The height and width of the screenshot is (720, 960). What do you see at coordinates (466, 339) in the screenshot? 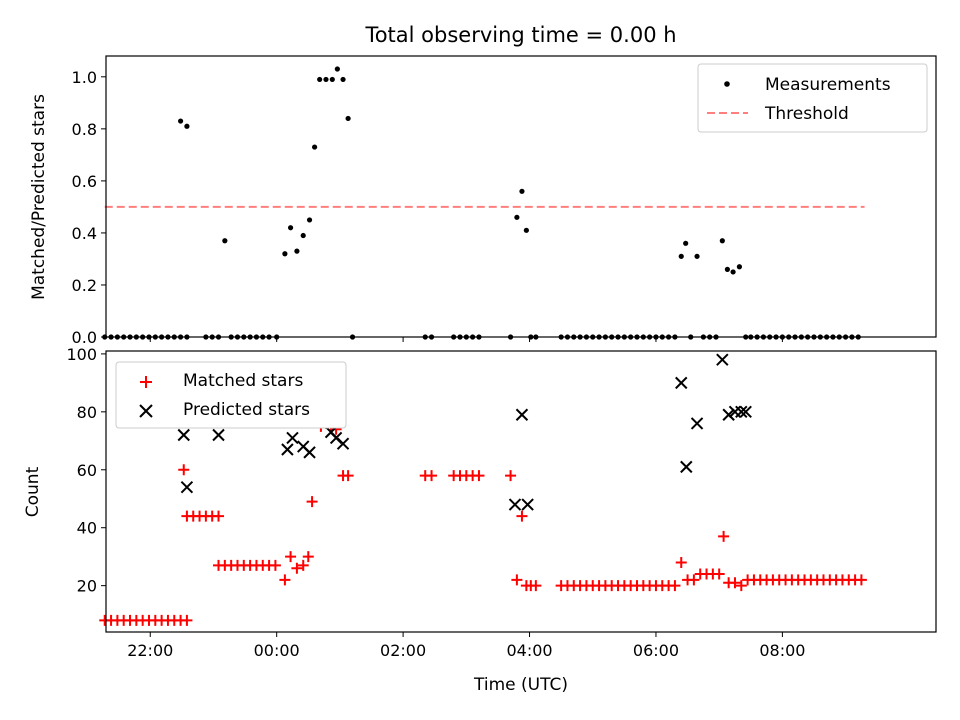
I see `top-x-ticks` at bounding box center [466, 339].